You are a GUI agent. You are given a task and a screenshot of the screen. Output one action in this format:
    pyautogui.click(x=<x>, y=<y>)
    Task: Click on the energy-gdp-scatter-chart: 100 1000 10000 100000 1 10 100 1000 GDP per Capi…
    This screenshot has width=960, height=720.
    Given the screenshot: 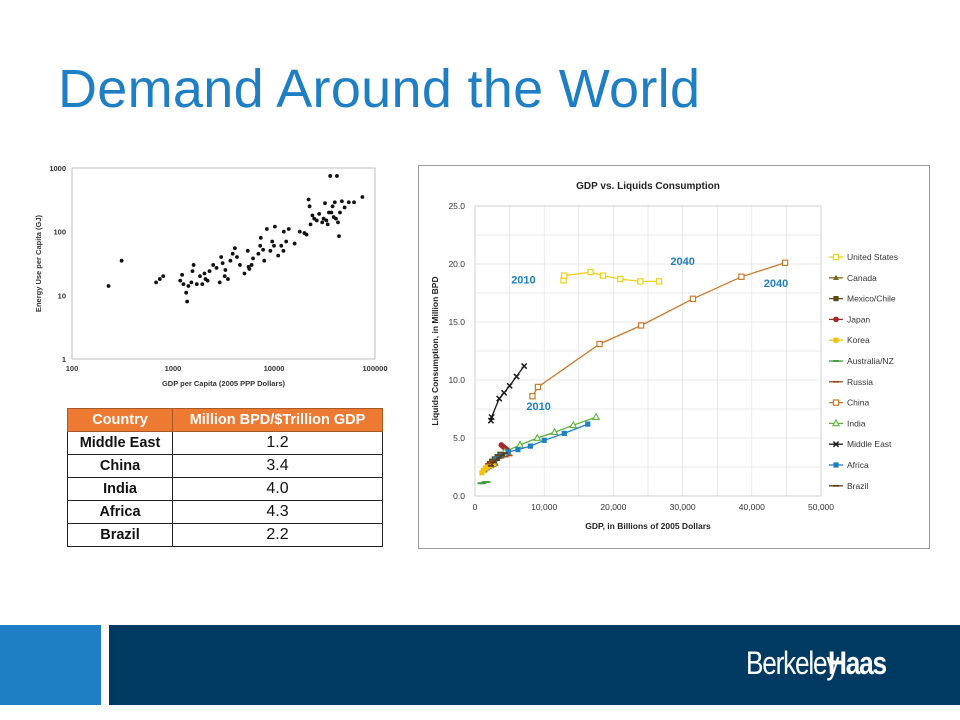 What is the action you would take?
    pyautogui.click(x=211, y=276)
    